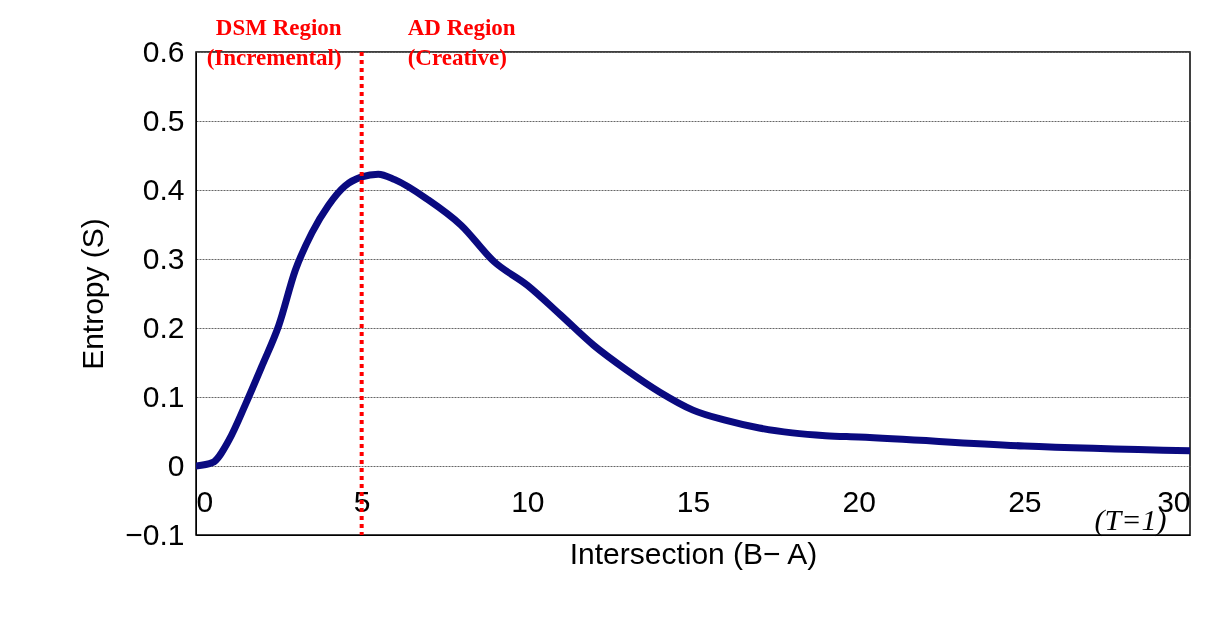  Describe the element at coordinates (528, 501) in the screenshot. I see `x-tick-label: 10` at that location.